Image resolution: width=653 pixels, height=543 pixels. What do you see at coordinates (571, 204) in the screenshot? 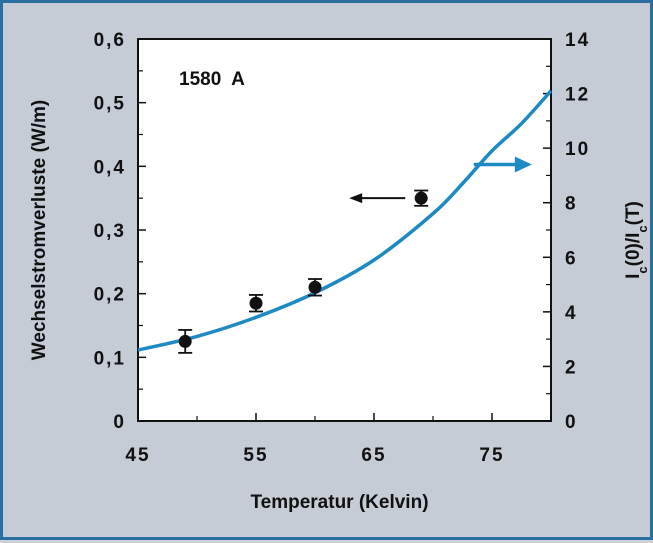
I see `right-tick-label: 8` at bounding box center [571, 204].